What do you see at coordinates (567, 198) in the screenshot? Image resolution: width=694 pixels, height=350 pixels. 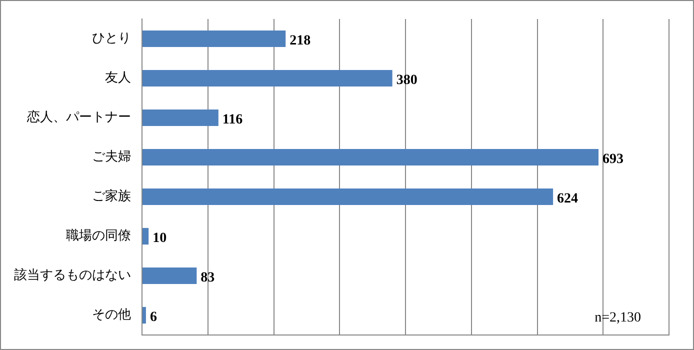 I see `data-label: 624` at bounding box center [567, 198].